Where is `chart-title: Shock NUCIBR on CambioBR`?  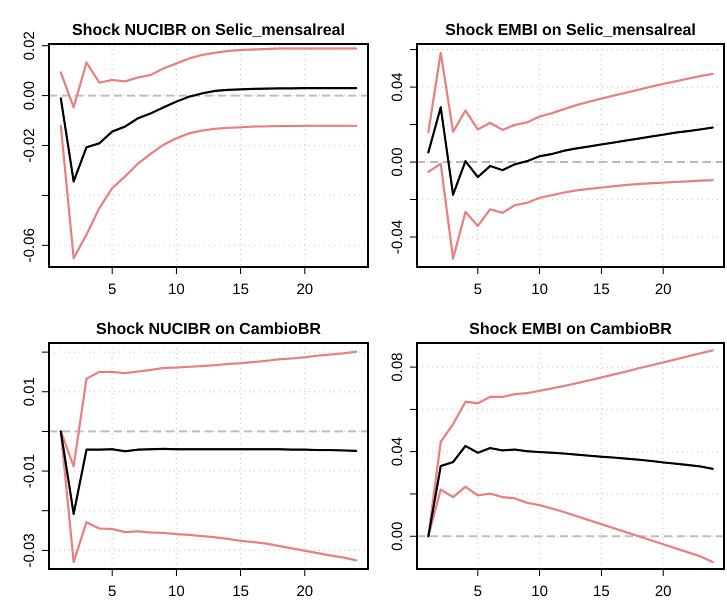 chart-title: Shock NUCIBR on CambioBR is located at coordinates (209, 329).